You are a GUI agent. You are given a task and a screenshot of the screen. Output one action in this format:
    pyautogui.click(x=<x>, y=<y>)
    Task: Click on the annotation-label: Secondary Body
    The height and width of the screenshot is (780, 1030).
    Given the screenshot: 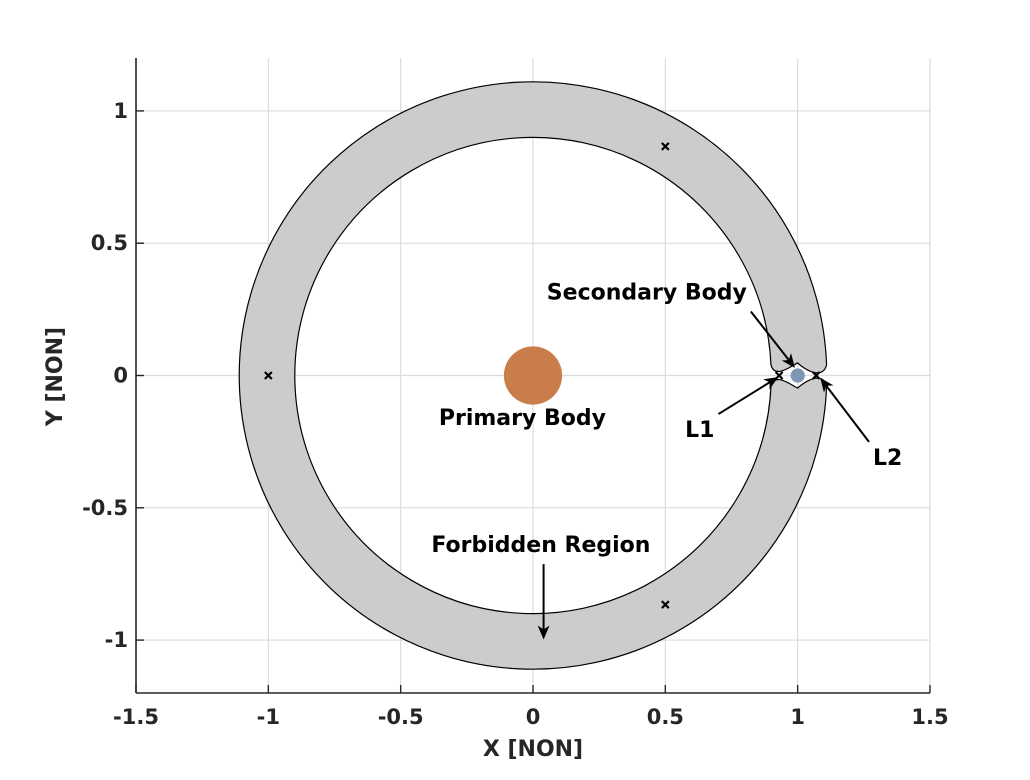 What is the action you would take?
    pyautogui.click(x=647, y=292)
    